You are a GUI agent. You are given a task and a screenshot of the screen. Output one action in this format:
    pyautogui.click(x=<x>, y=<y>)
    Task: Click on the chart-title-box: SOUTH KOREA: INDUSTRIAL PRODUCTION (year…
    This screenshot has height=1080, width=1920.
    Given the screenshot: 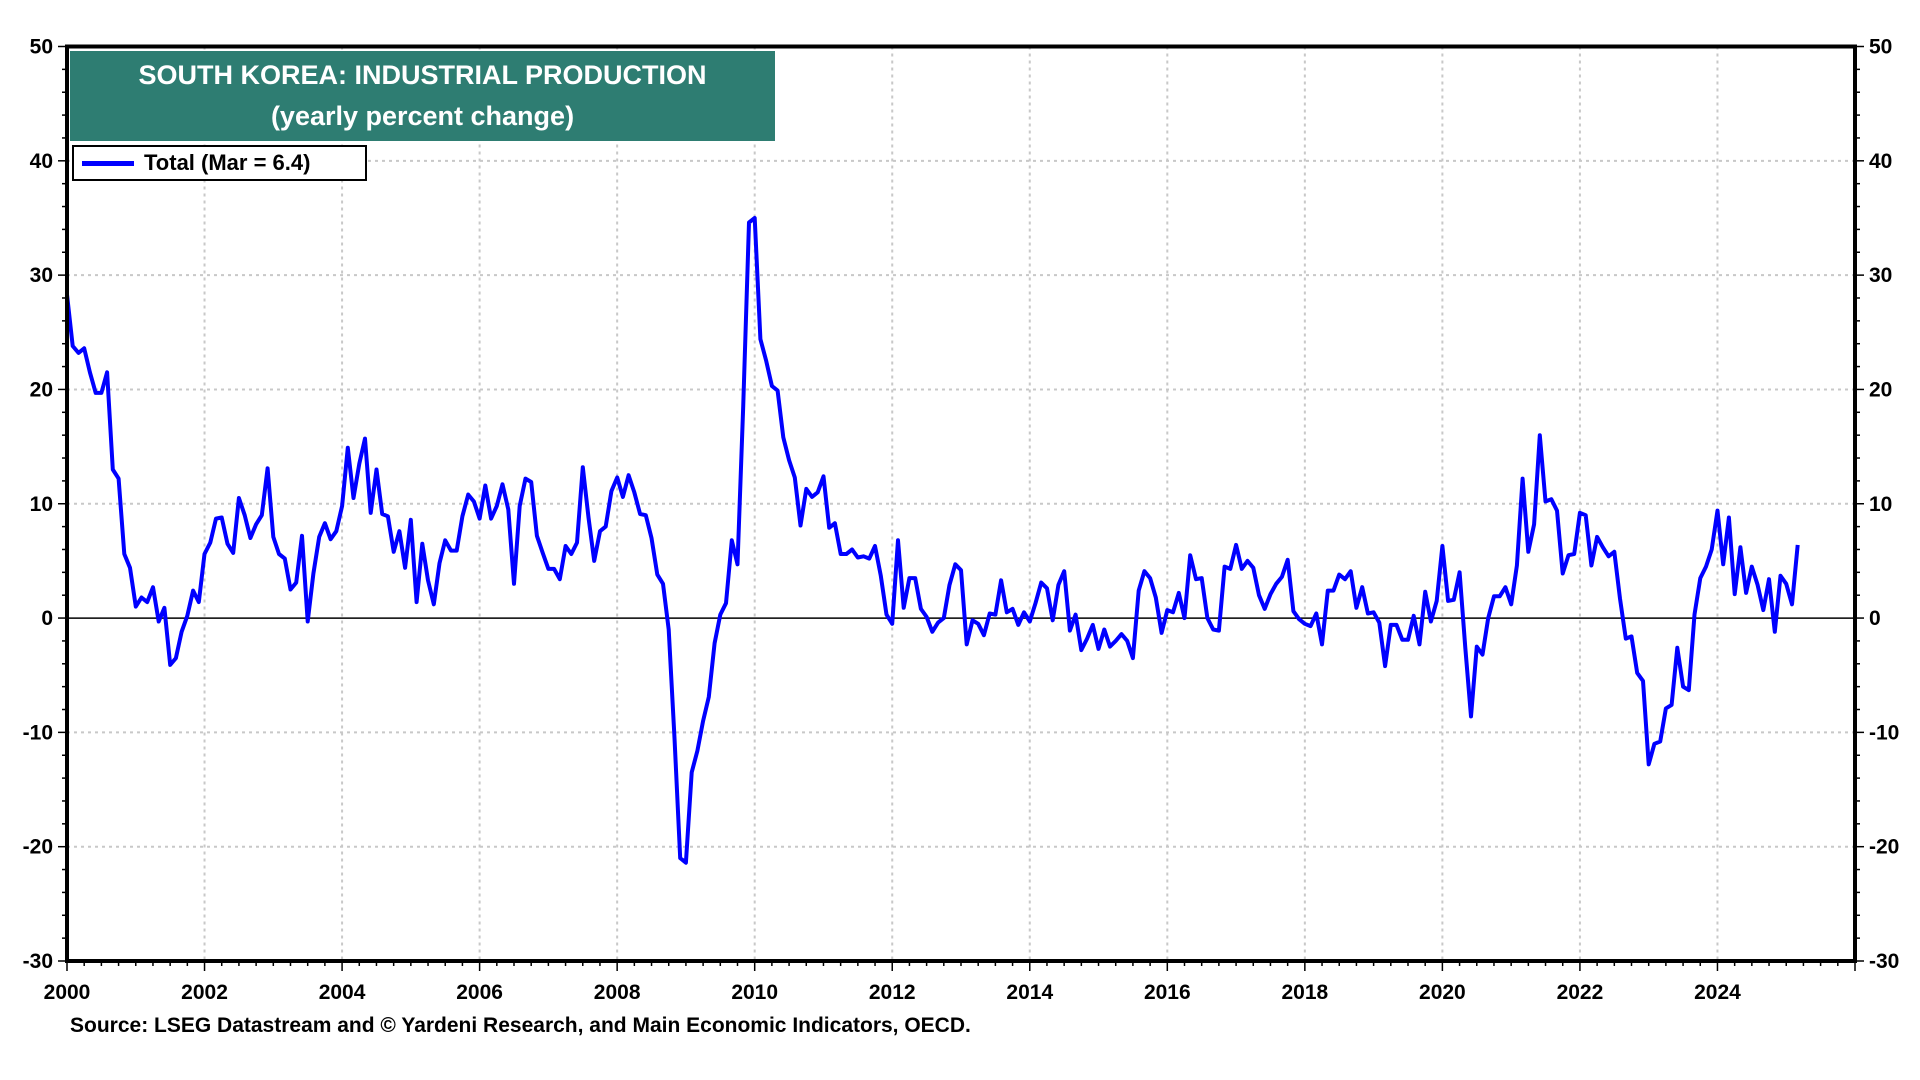 What is the action you would take?
    pyautogui.click(x=422, y=96)
    